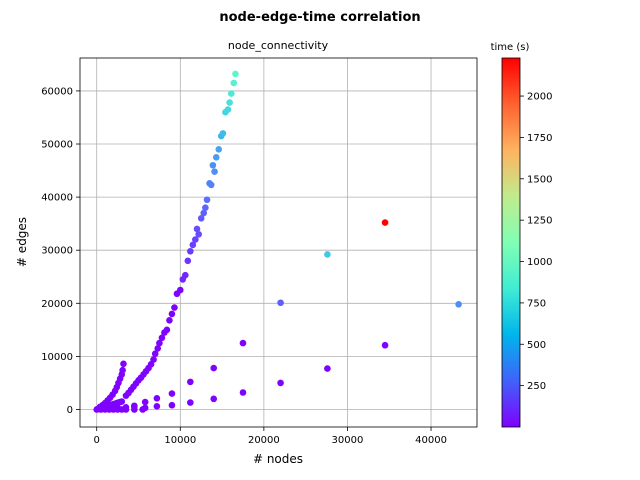  What do you see at coordinates (57, 357) in the screenshot?
I see `y-tick-label: 10000` at bounding box center [57, 357].